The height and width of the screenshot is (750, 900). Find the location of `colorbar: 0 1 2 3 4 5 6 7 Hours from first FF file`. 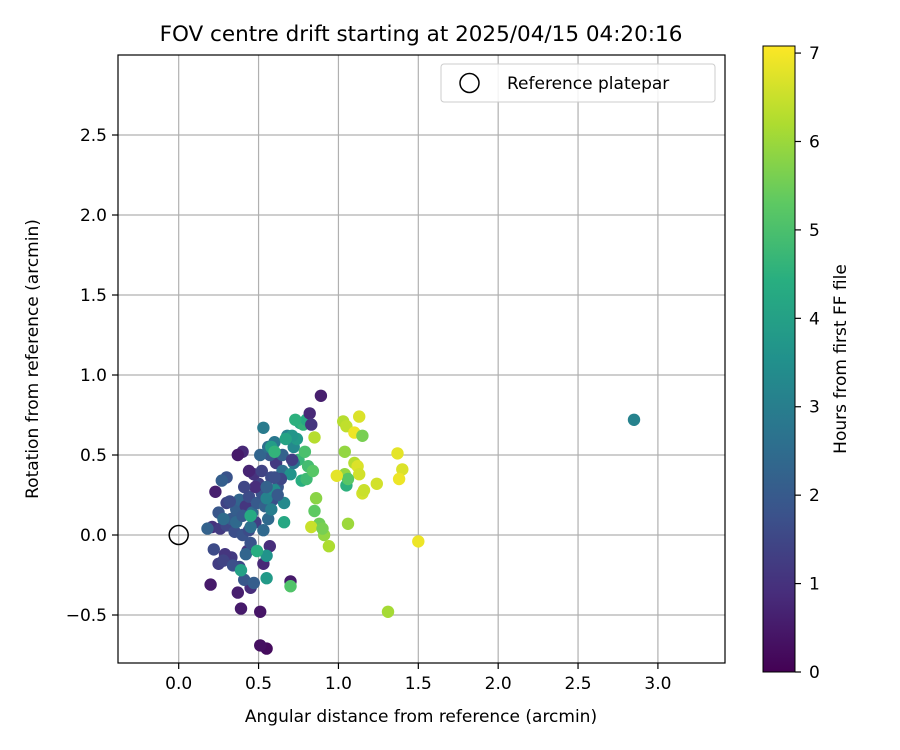

colorbar: 0 1 2 3 4 5 6 7 Hours from first FF file is located at coordinates (806, 363).